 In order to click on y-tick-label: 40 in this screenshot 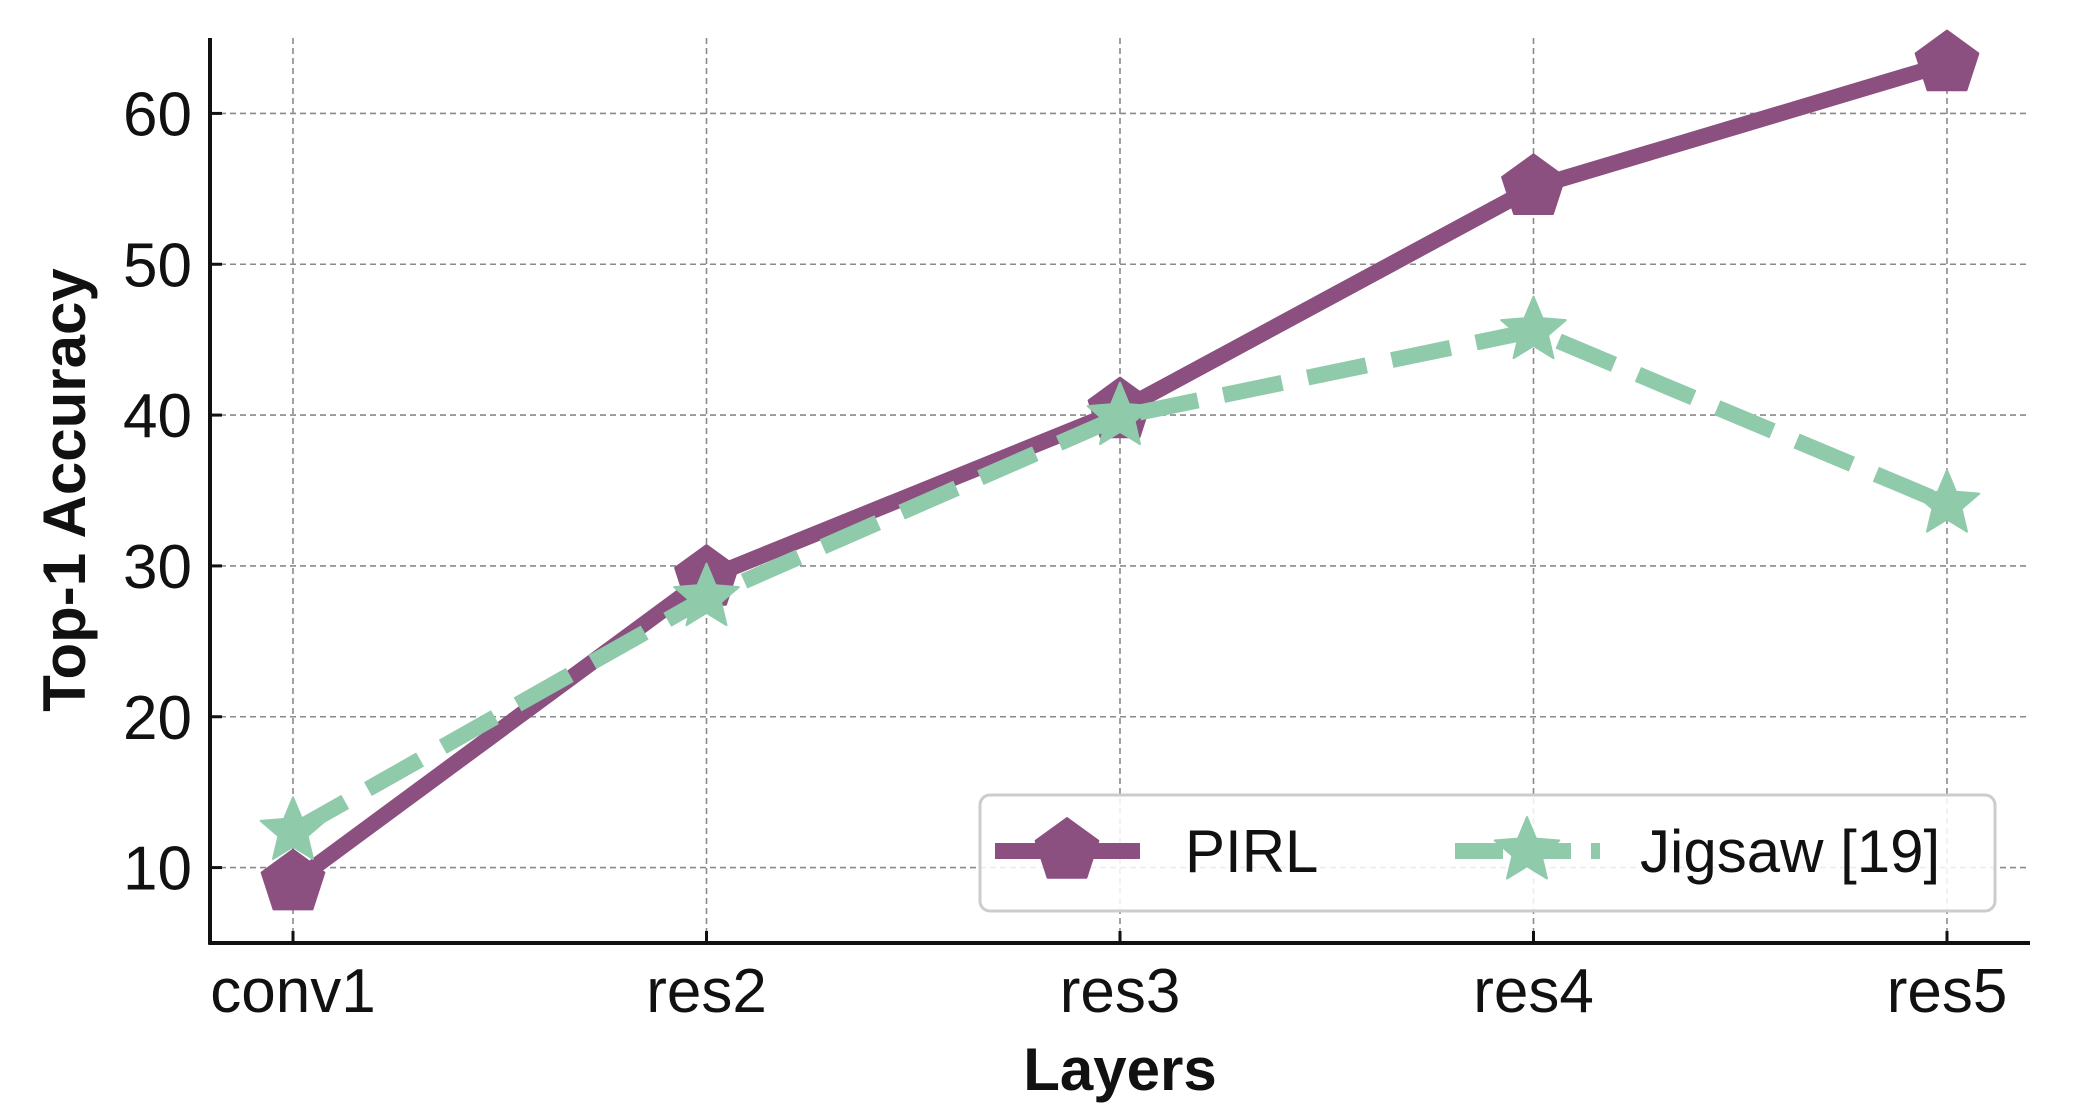, I will do `click(157, 416)`.